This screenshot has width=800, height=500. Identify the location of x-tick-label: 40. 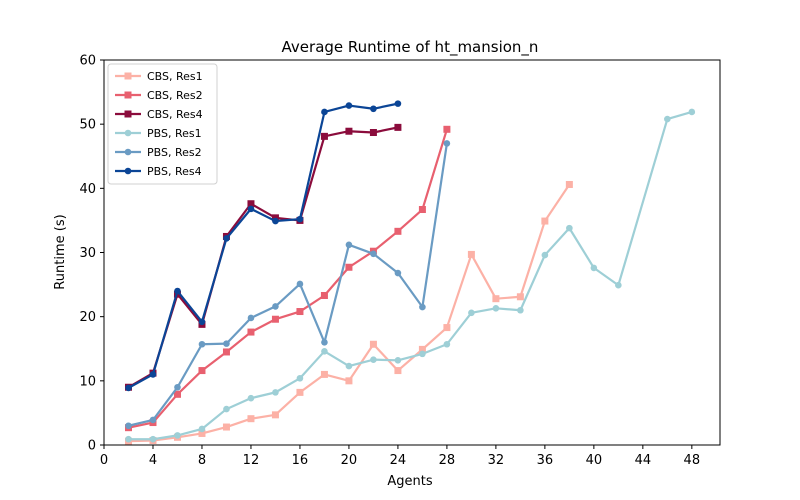
(594, 460).